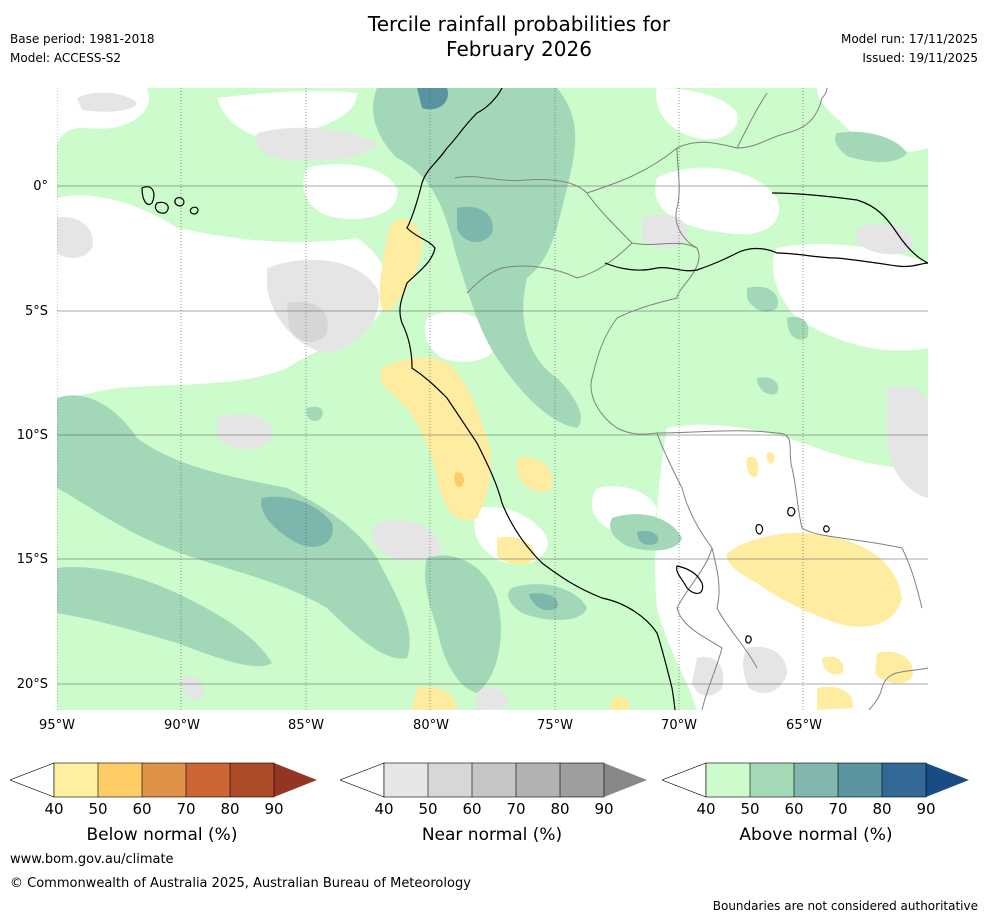 The width and height of the screenshot is (988, 919). Describe the element at coordinates (909, 39) in the screenshot. I see `model-run: Model run: 17/11/2025` at that location.